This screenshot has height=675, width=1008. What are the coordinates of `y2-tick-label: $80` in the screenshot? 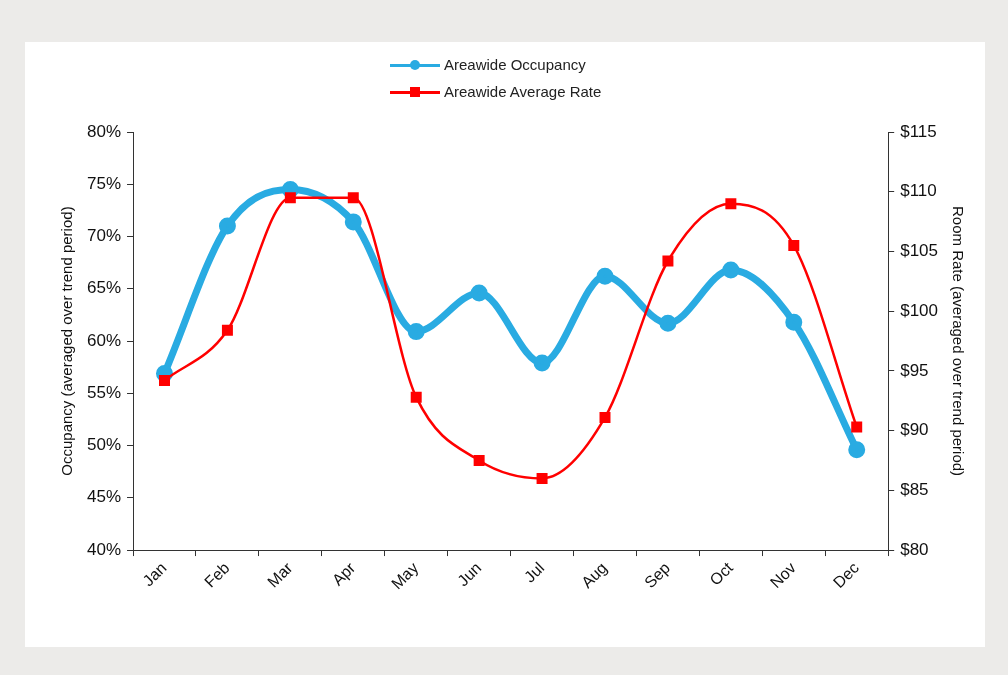 It's located at (914, 549).